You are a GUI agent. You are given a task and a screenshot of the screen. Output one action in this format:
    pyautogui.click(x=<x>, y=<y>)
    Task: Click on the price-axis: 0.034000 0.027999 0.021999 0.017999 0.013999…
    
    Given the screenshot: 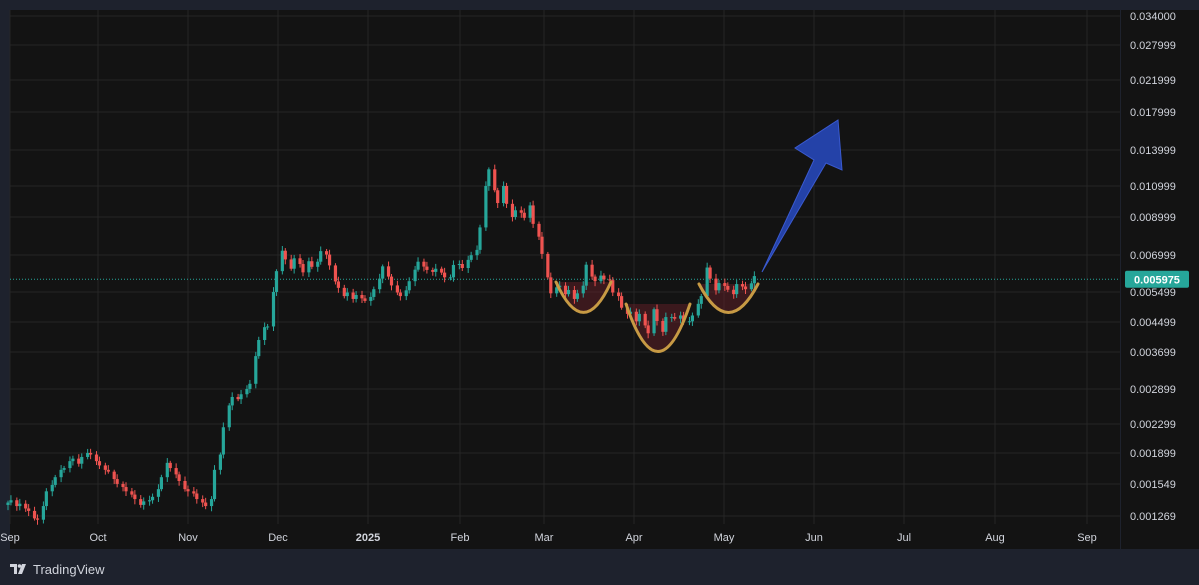 What is the action you would take?
    pyautogui.click(x=1153, y=267)
    